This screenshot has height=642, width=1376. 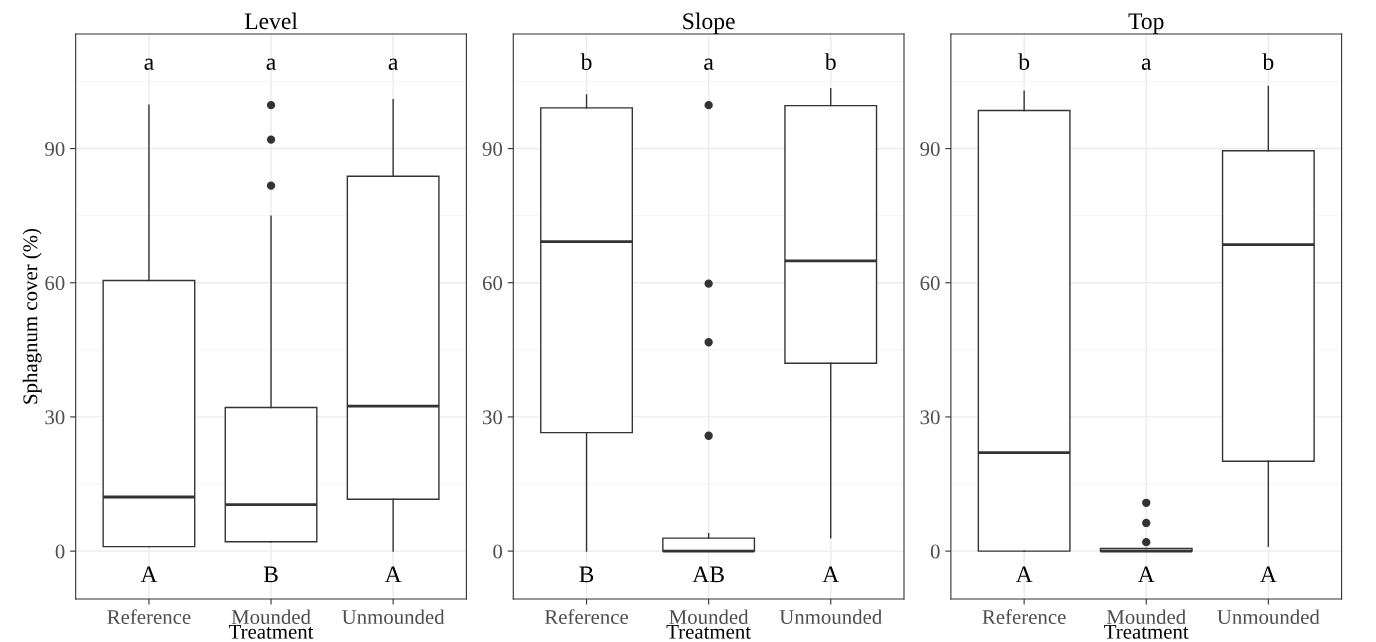 I want to click on chart-title: Level, so click(x=271, y=21).